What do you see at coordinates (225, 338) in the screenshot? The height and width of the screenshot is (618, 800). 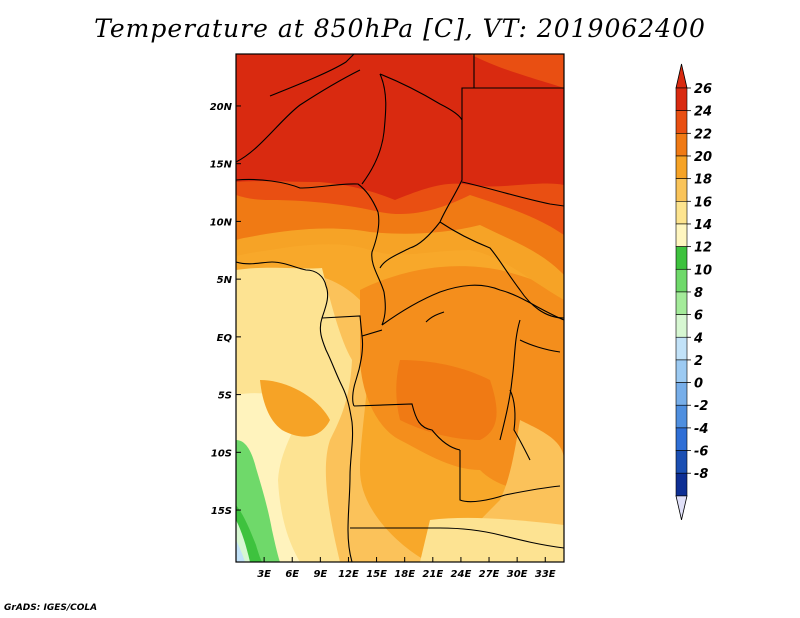 I see `lat-tick-label: EQ` at bounding box center [225, 338].